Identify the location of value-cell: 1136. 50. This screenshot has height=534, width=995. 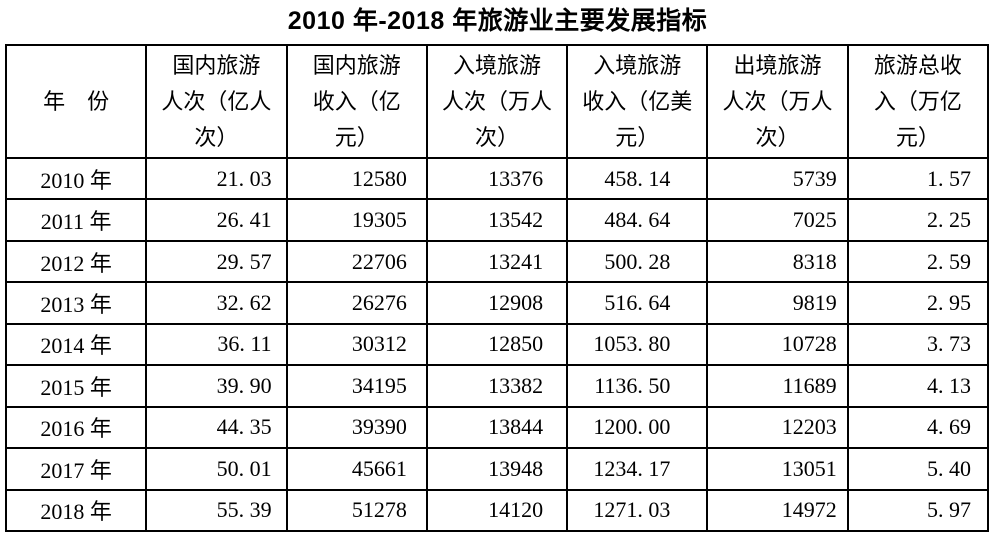
(637, 386).